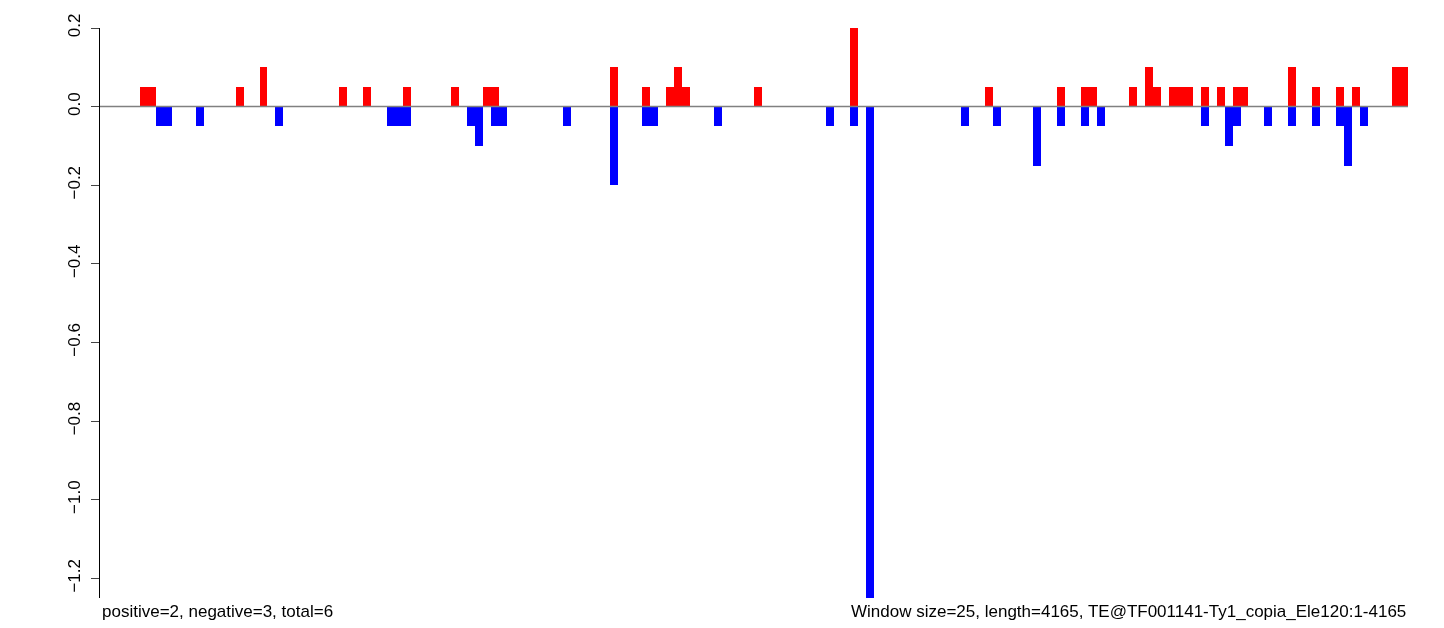  I want to click on y-tick-label: −0.8, so click(75, 418).